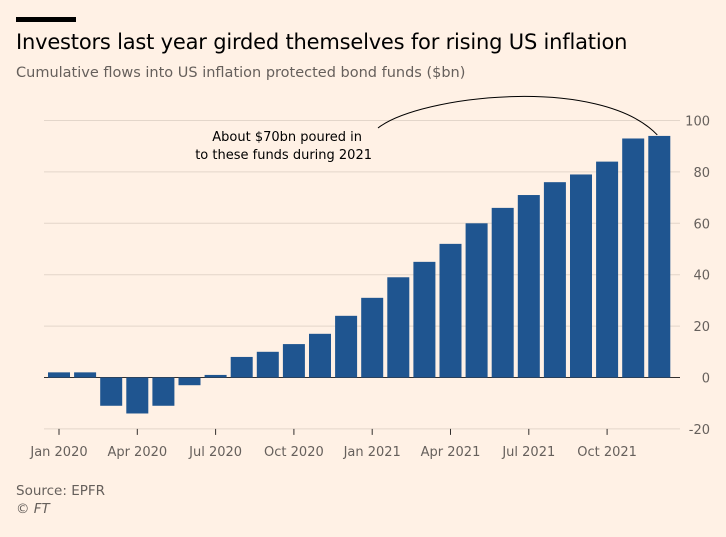 The width and height of the screenshot is (726, 537). I want to click on x-tick-label: Oct 2020, so click(294, 452).